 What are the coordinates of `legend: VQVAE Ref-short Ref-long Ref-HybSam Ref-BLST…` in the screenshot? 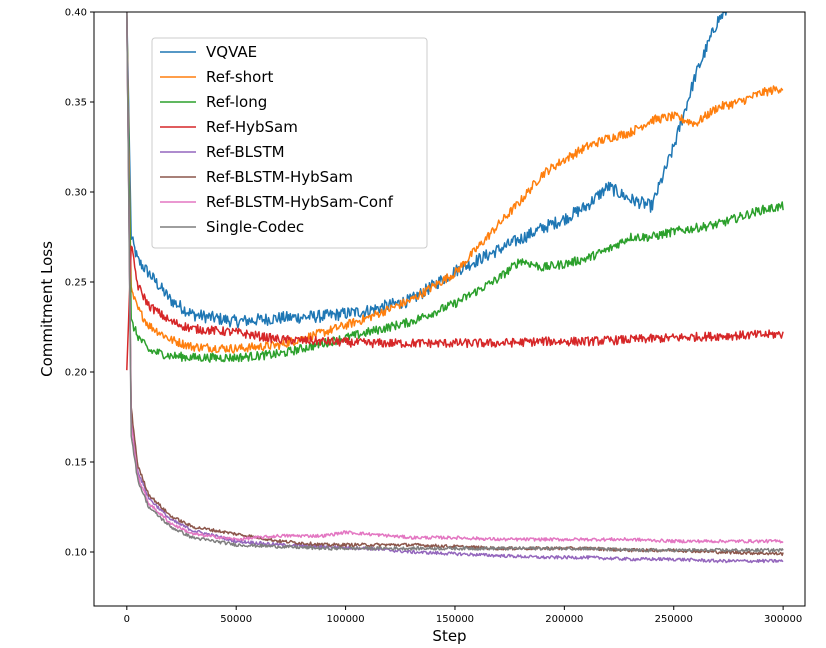 It's located at (289, 143).